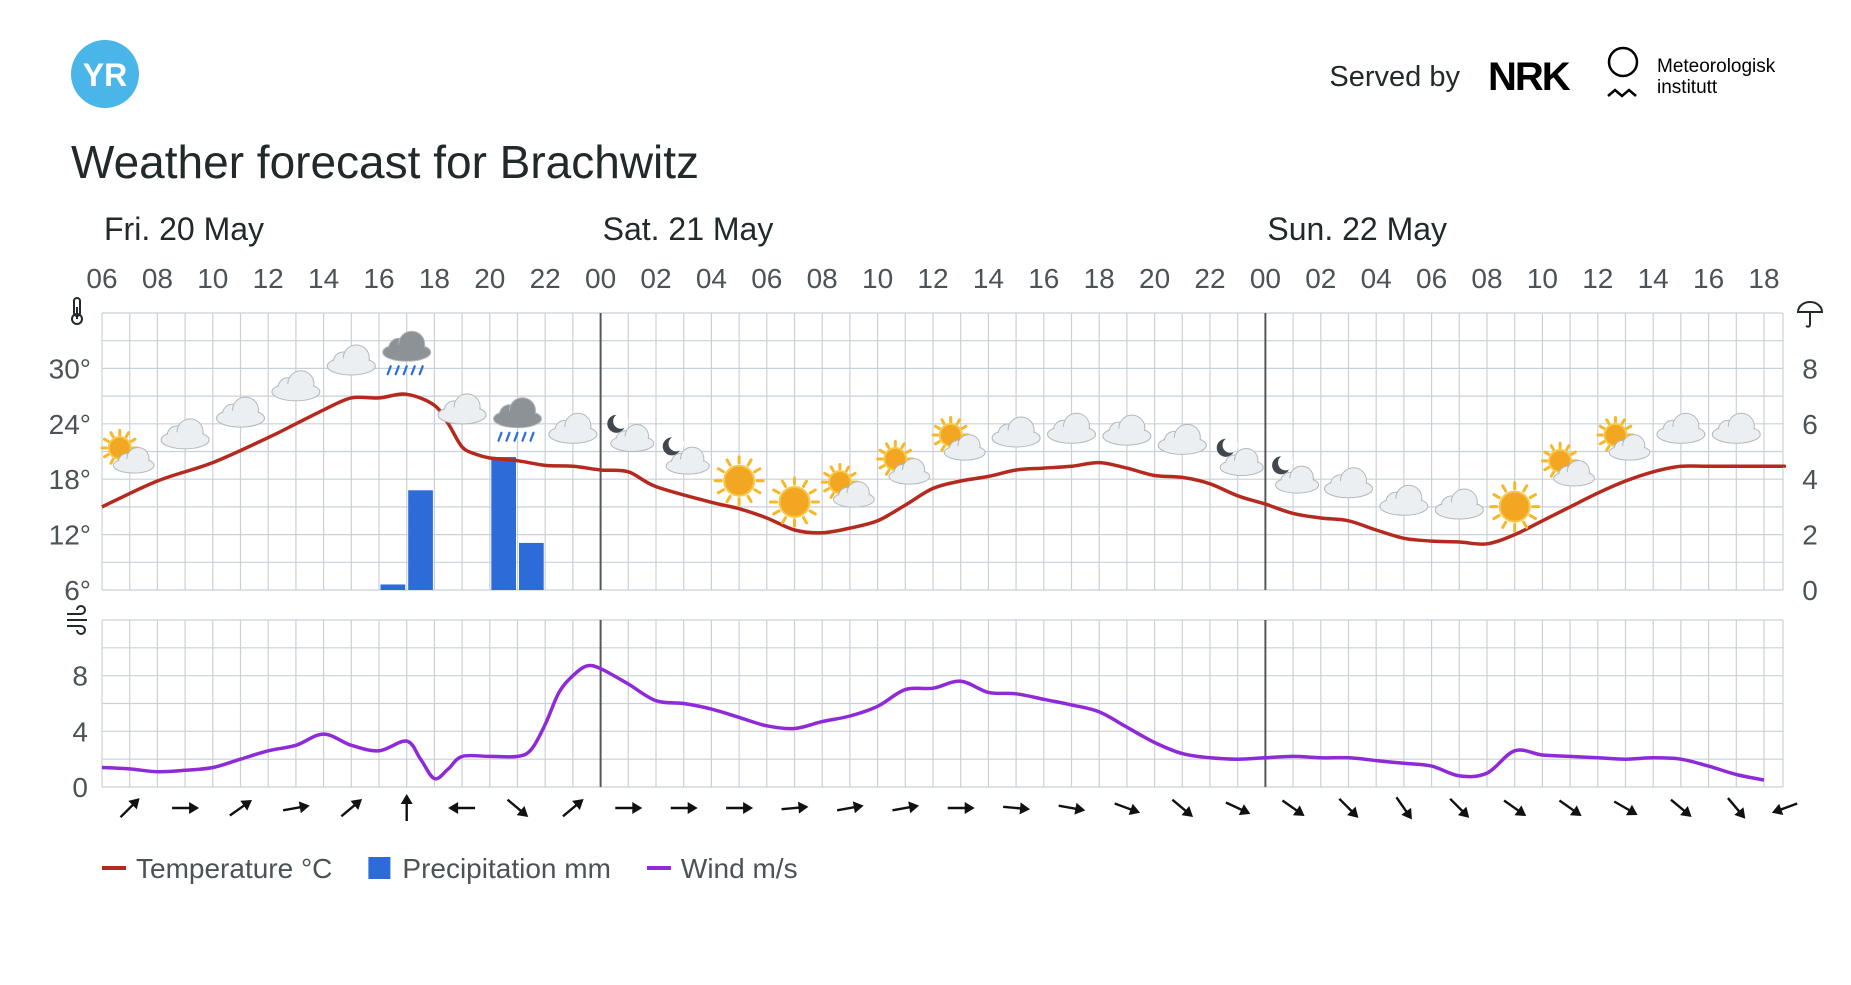 This screenshot has height=985, width=1851. Describe the element at coordinates (739, 868) in the screenshot. I see `legend-label: Wind m/s` at that location.